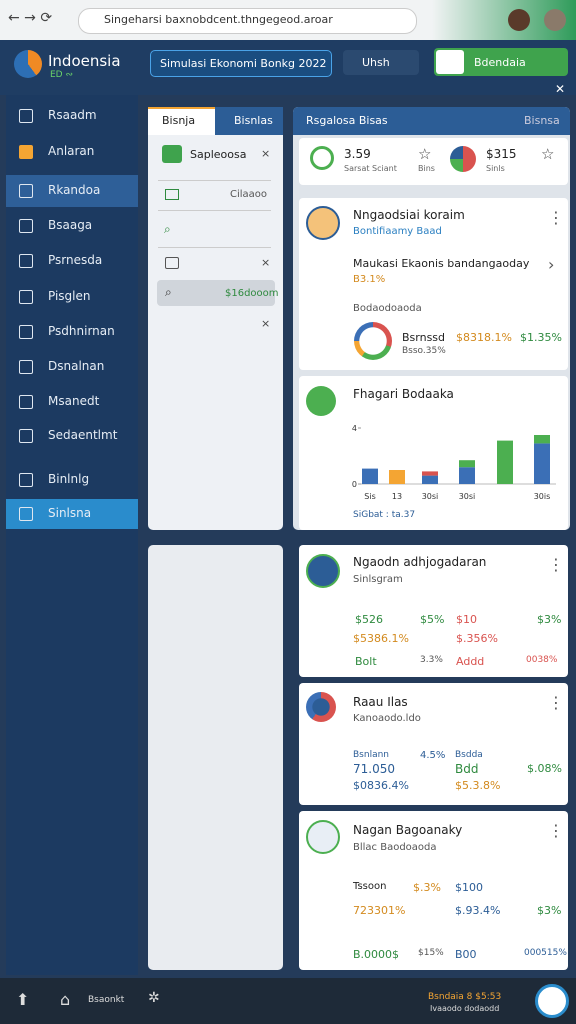  What do you see at coordinates (545, 953) in the screenshot?
I see `metric: 000515%` at bounding box center [545, 953].